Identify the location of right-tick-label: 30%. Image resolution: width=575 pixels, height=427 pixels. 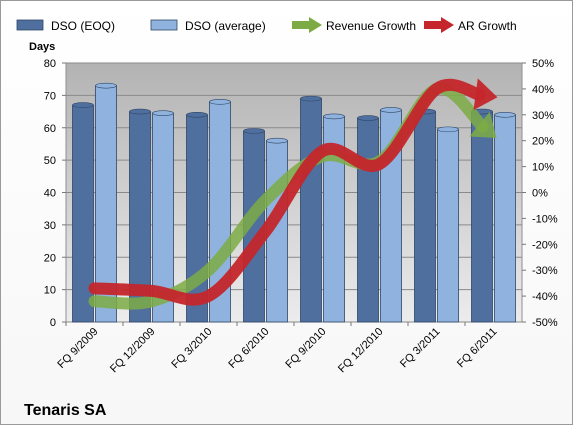
(543, 116).